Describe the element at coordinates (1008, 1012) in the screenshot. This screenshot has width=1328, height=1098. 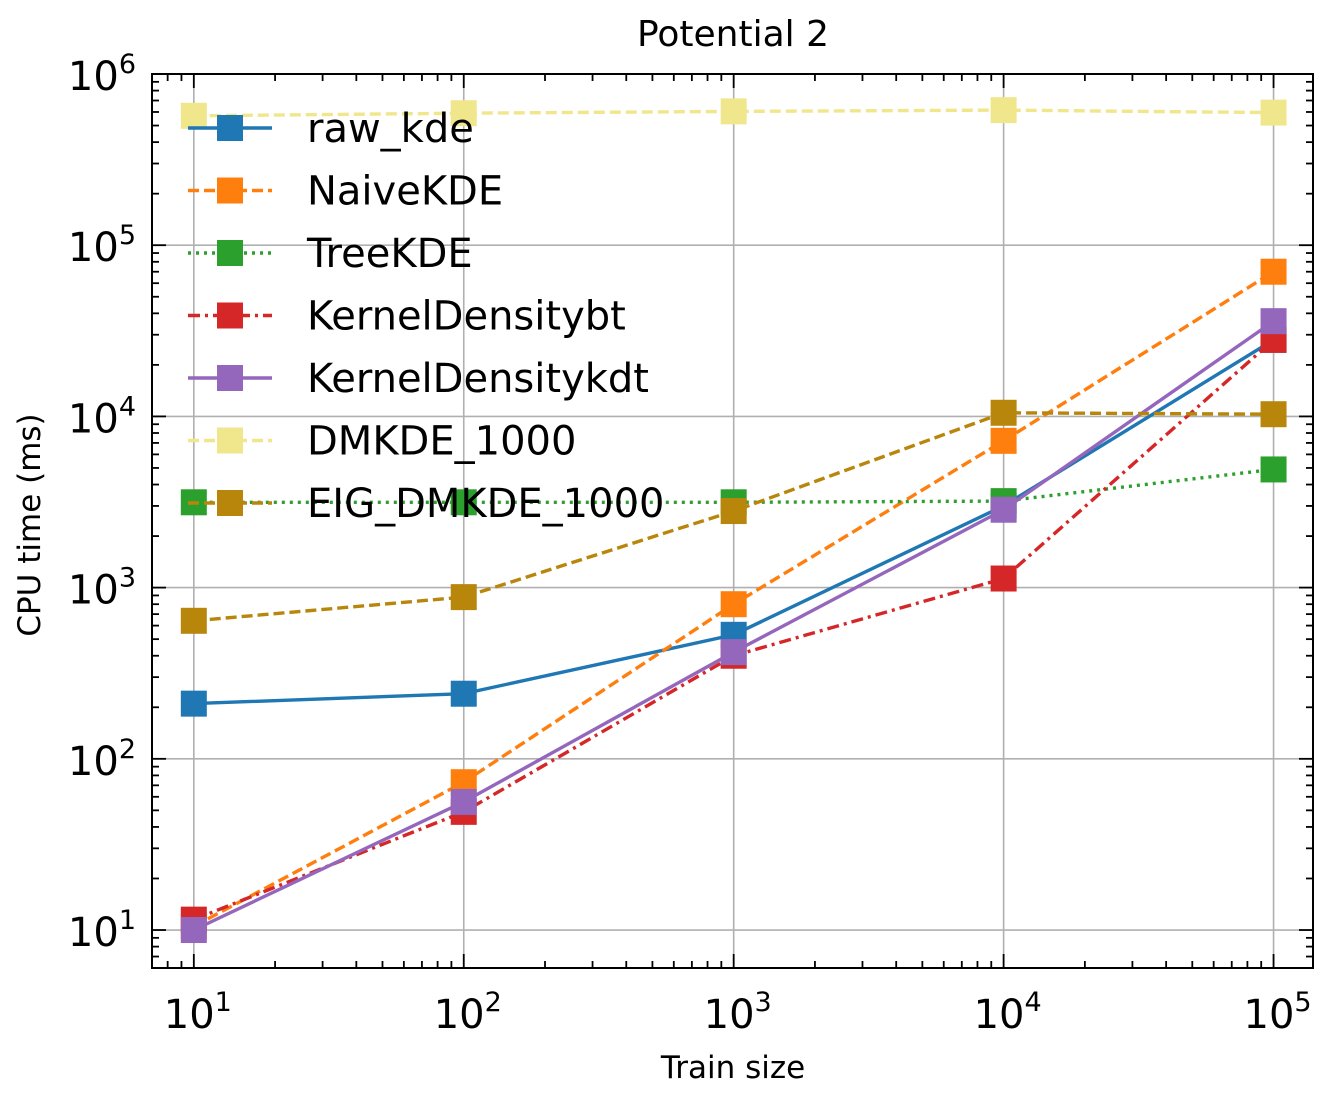
I see `x-tick-label: 104` at that location.